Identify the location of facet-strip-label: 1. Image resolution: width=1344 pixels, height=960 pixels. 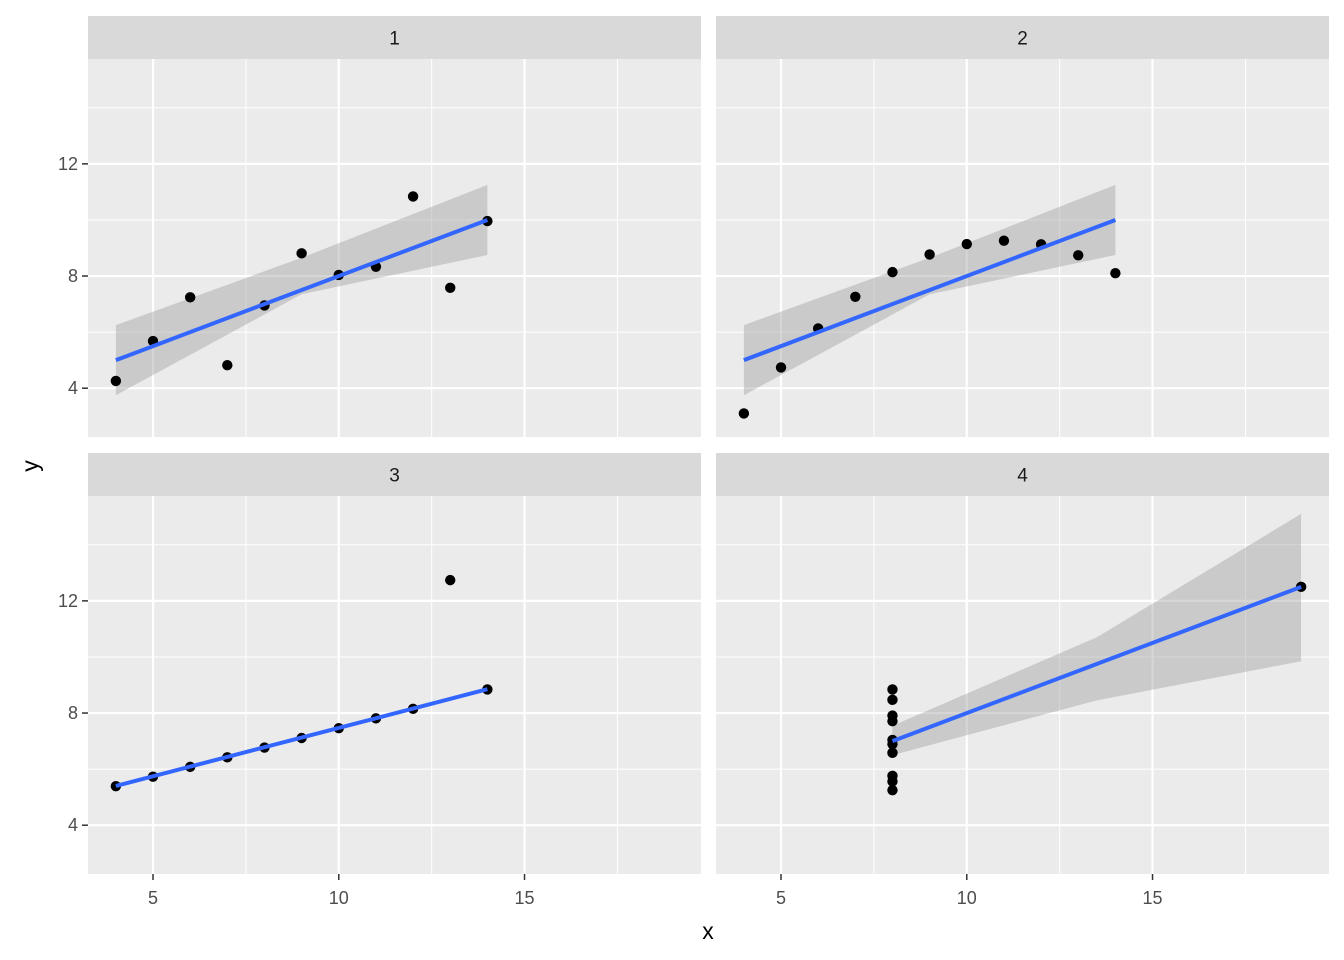
(394, 39).